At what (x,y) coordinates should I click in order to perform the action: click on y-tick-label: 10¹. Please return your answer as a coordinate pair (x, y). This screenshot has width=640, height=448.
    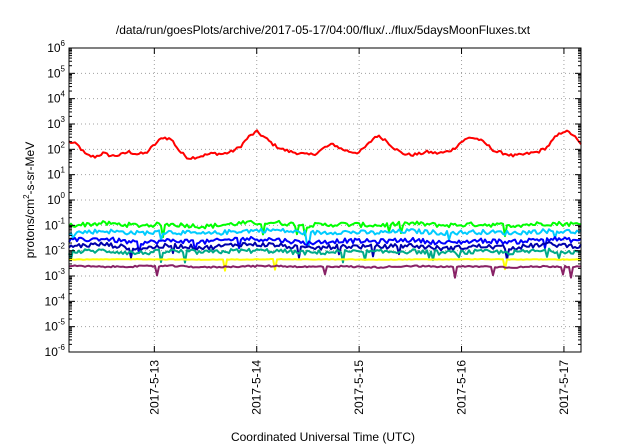
    Looking at the image, I should click on (56, 174).